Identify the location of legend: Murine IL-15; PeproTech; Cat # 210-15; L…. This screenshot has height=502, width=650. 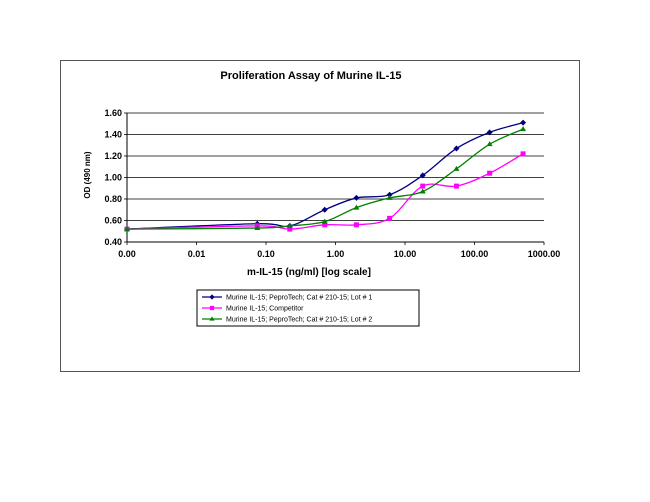
(308, 308).